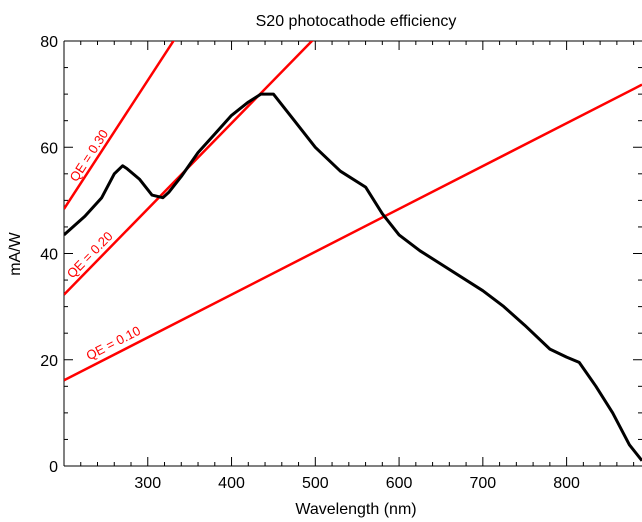 The width and height of the screenshot is (642, 522). I want to click on y-tick-label: 80, so click(49, 42).